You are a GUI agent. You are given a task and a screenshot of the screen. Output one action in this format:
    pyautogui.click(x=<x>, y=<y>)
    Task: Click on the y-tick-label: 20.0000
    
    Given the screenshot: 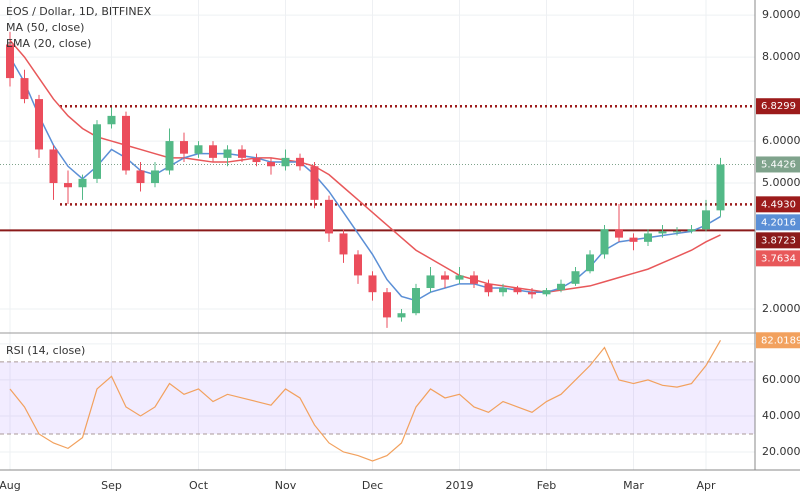 What is the action you would take?
    pyautogui.click(x=781, y=451)
    